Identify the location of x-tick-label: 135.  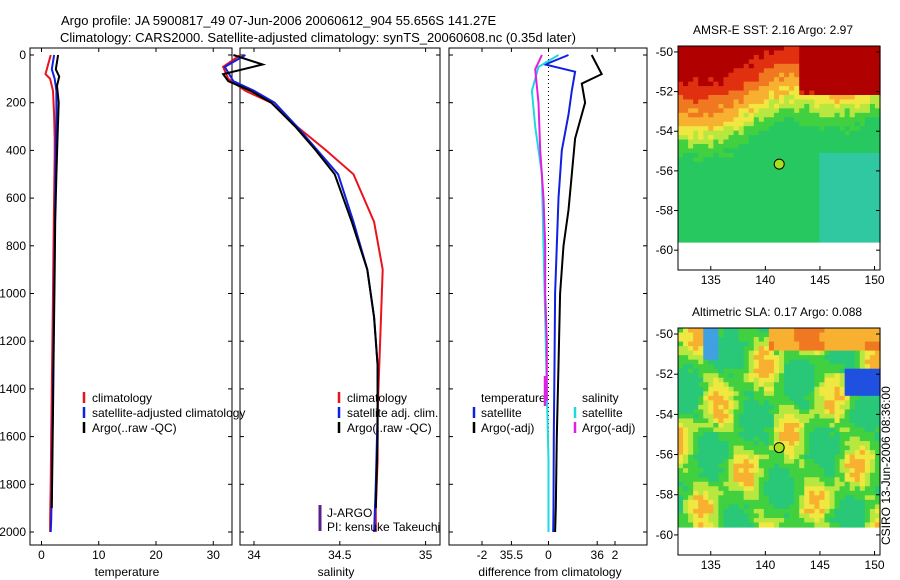
(711, 565).